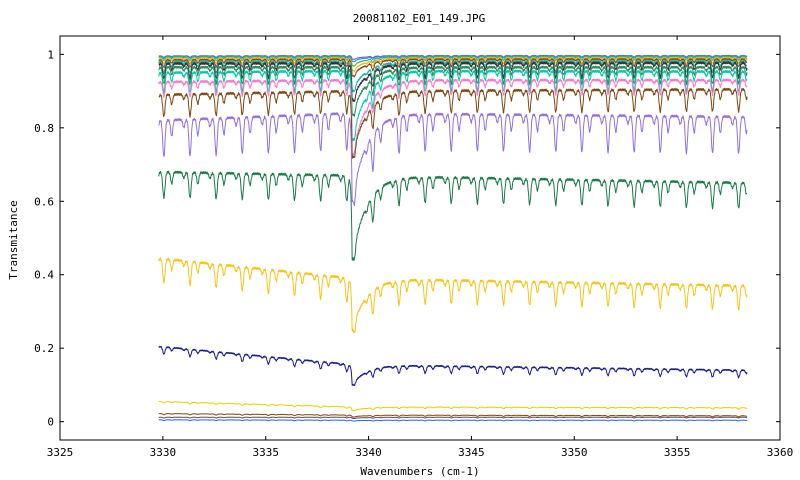 The image size is (800, 480). Describe the element at coordinates (419, 471) in the screenshot. I see `x-axis-label: Wavenumbers (cm-1)` at that location.